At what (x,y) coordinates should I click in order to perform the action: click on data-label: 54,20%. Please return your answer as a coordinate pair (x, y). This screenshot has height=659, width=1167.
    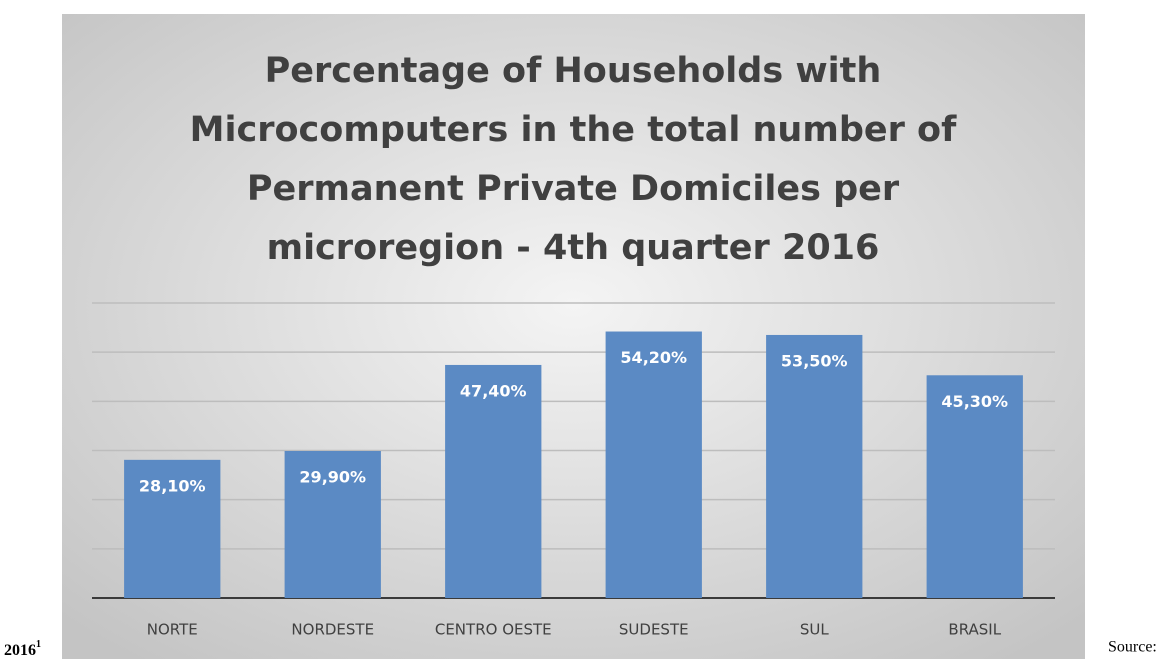
    Looking at the image, I should click on (653, 357).